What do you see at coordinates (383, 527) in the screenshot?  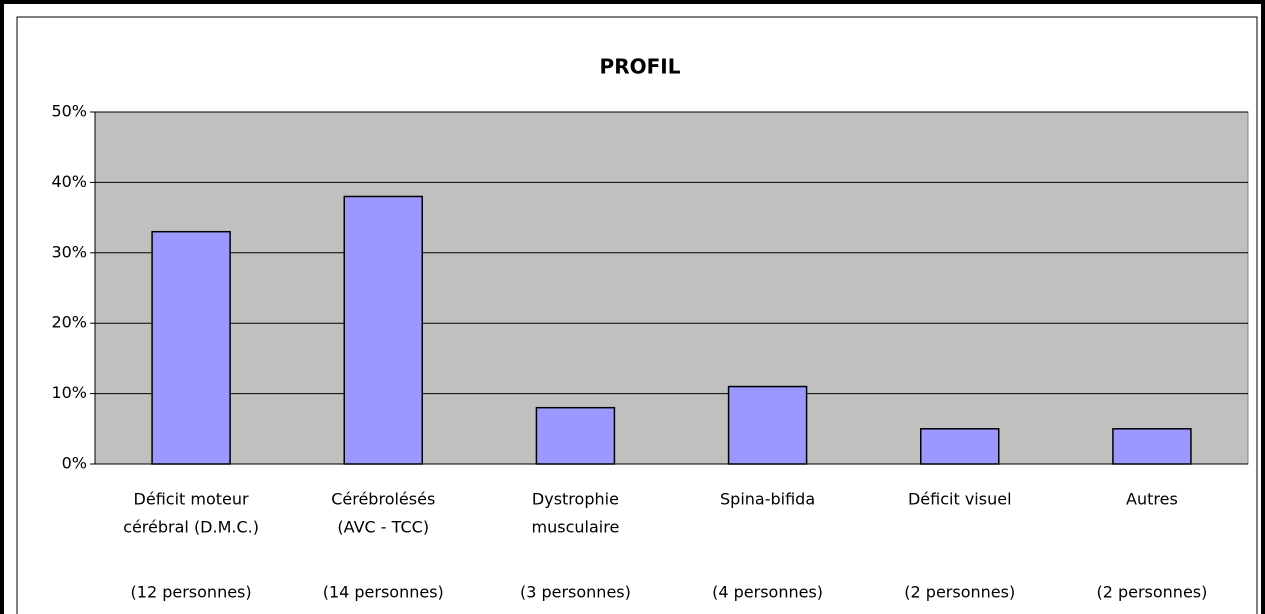 I see `x-tick-label: (AVC - TCC)` at bounding box center [383, 527].